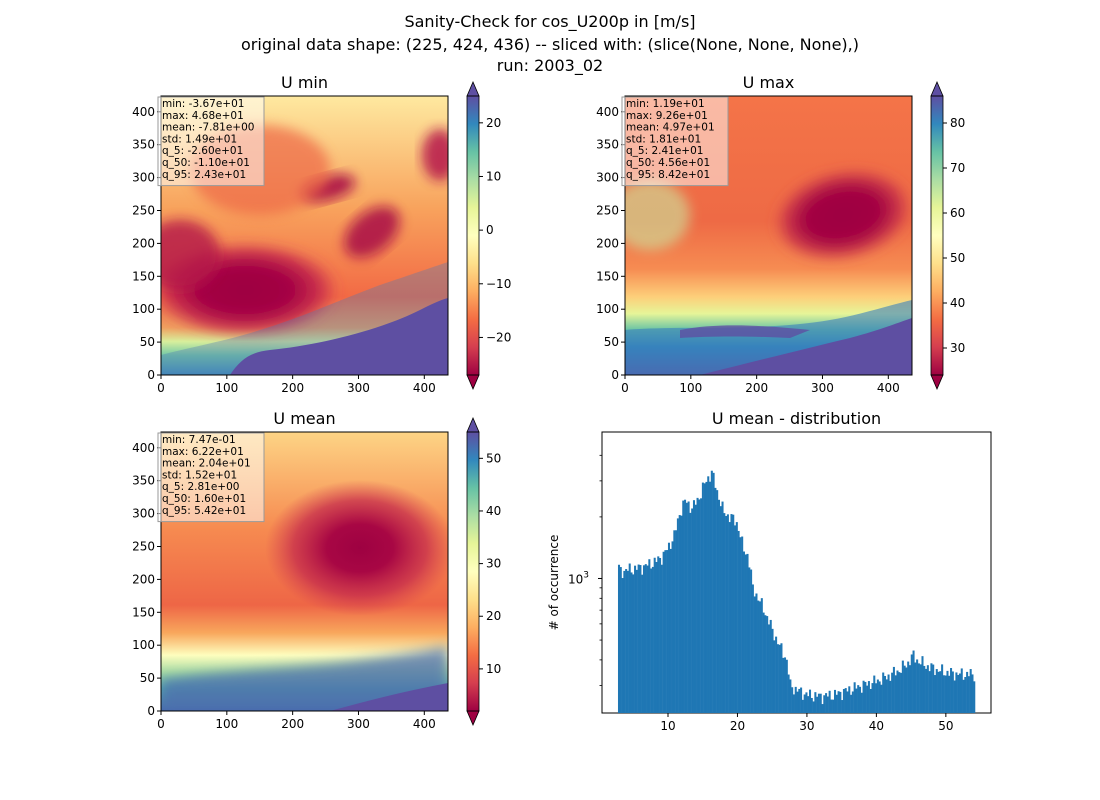 The width and height of the screenshot is (1100, 800). What do you see at coordinates (664, 151) in the screenshot?
I see `umax-stats-line: q_5: 2.41e+01` at bounding box center [664, 151].